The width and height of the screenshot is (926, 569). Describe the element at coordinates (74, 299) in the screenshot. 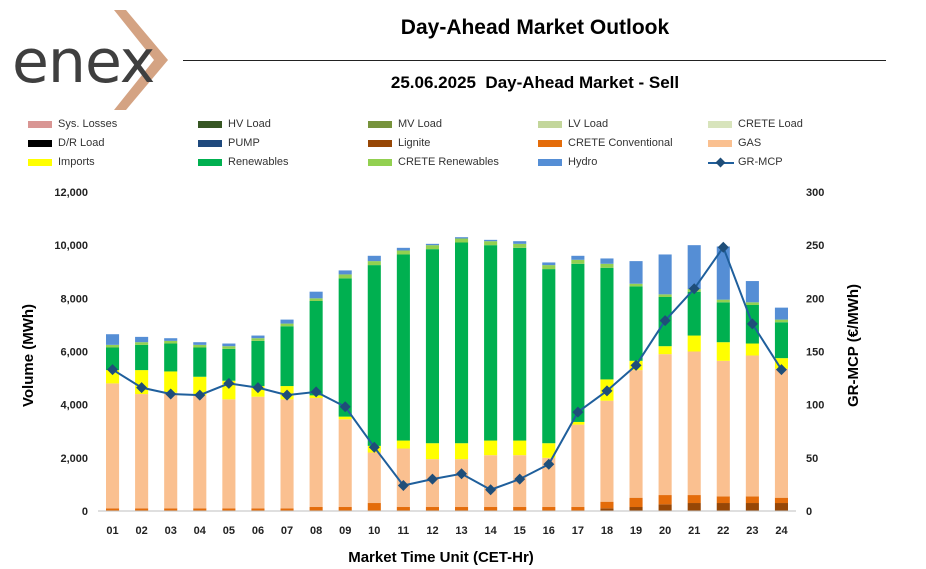

I see `y-axis-tick-label: 8,000` at that location.